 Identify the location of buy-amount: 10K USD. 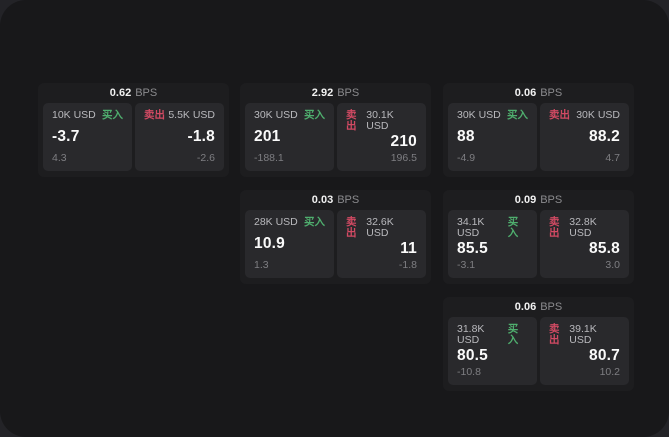
(74, 115).